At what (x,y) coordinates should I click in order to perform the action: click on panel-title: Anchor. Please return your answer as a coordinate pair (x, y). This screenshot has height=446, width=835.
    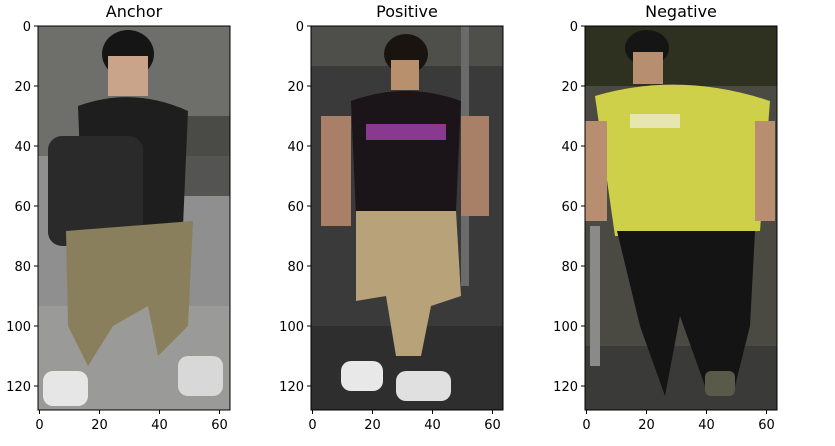
    Looking at the image, I should click on (134, 11).